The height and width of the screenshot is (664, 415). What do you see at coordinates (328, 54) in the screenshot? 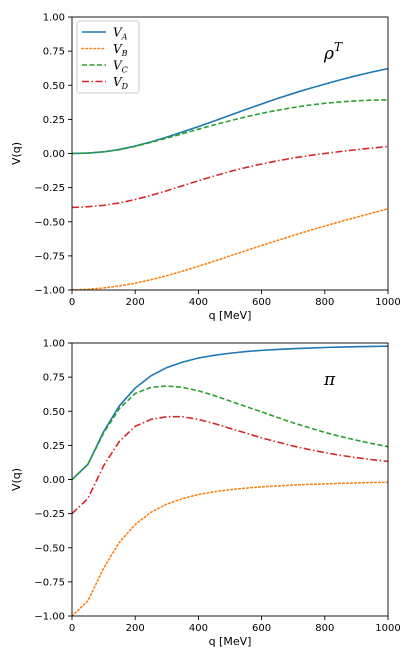
I see `panel-label-main: ρ` at bounding box center [328, 54].